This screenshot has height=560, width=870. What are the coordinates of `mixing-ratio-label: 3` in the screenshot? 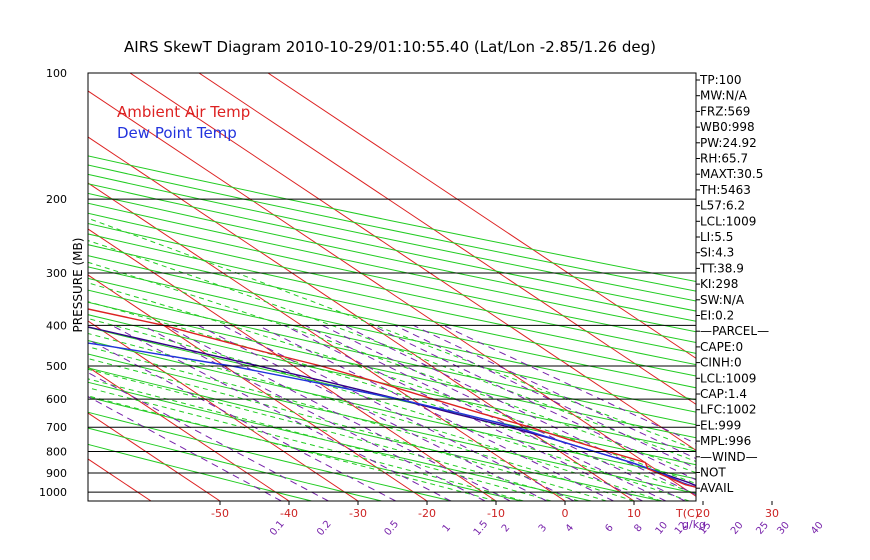 It's located at (543, 528).